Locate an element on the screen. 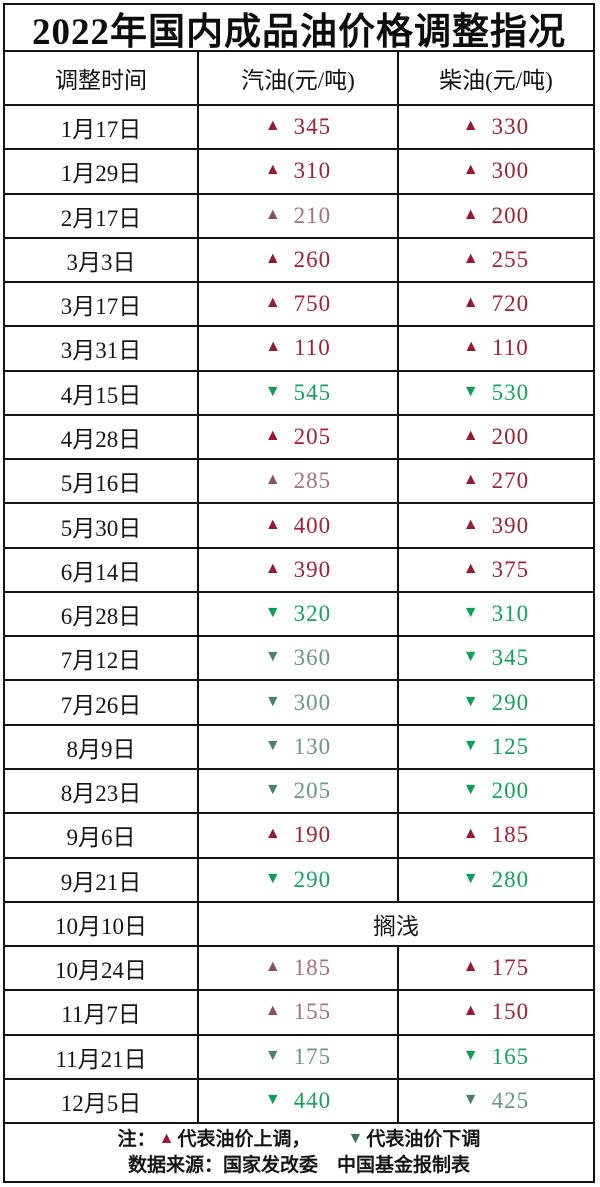 This screenshot has height=1187, width=600. table-footer: 注： ▲ 代表油价上调， ▼ 代表油价下调 数据来源：国家发改委 中国基金报制表 is located at coordinates (299, 1152).